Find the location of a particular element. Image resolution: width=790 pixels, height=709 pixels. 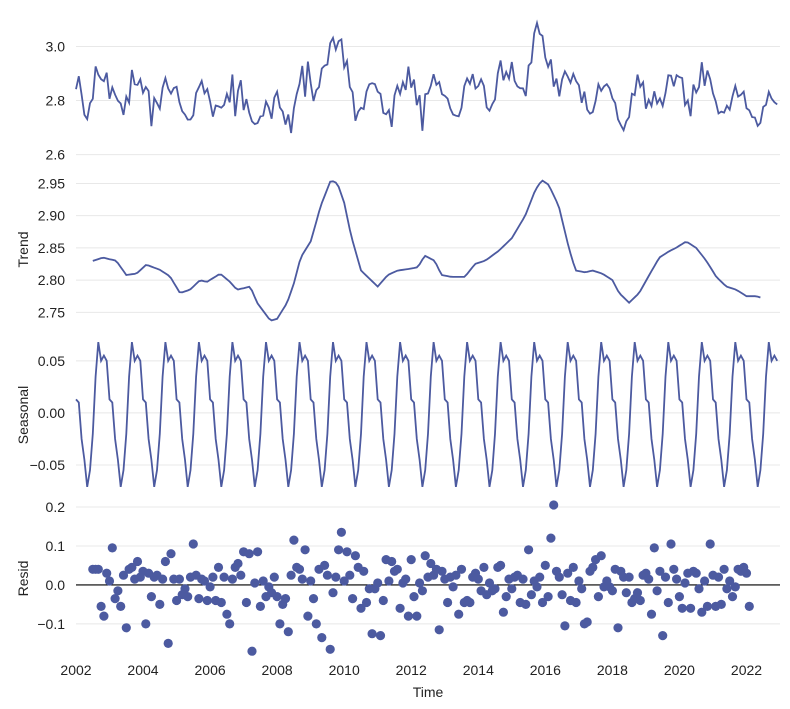

x-tick-label: 2016 is located at coordinates (545, 670).